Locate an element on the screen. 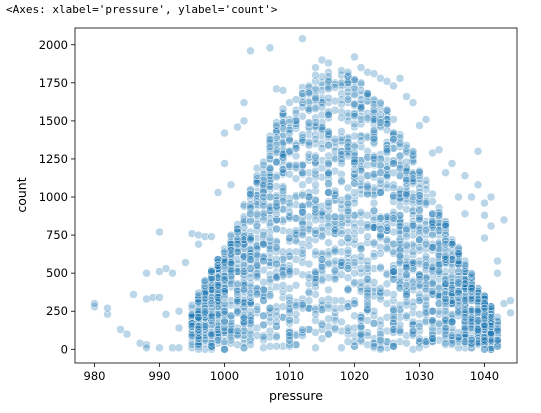 This screenshot has height=413, width=541. y-tick-label: 2000 is located at coordinates (53, 45).